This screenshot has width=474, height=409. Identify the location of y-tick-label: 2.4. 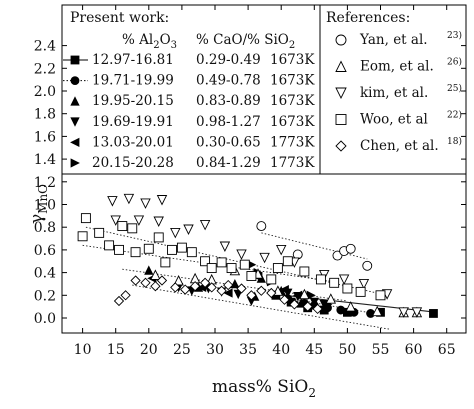
(45, 47).